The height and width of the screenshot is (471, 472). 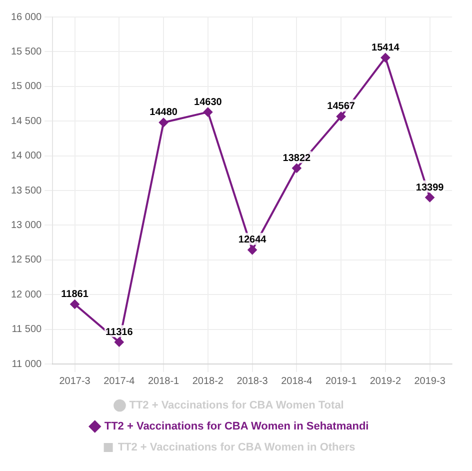 What do you see at coordinates (26, 190) in the screenshot?
I see `y-tick-label: 13 500` at bounding box center [26, 190].